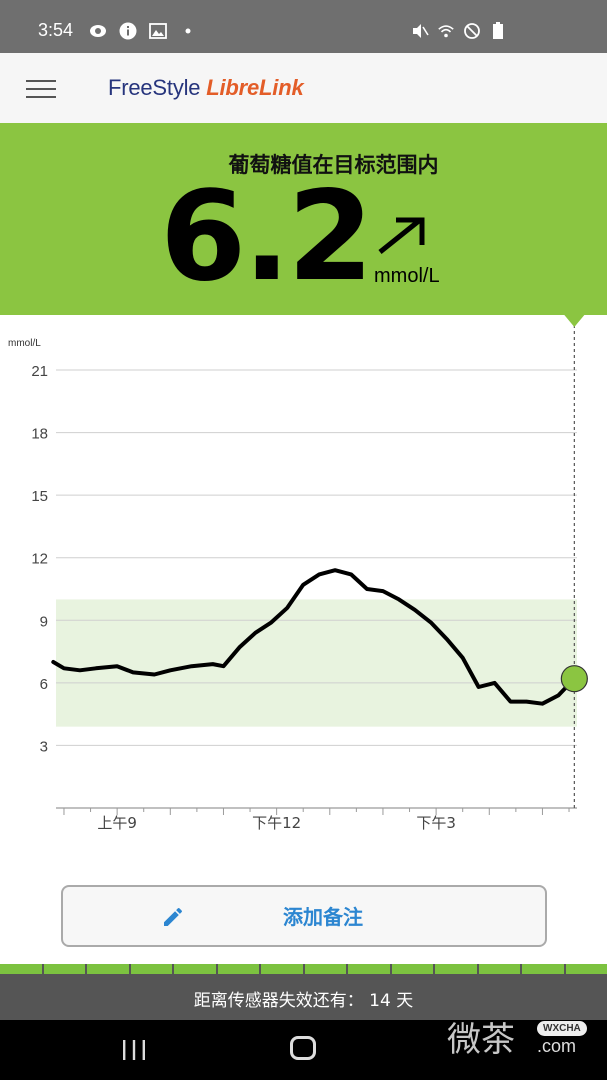 This screenshot has height=1080, width=607. Describe the element at coordinates (44, 746) in the screenshot. I see `y-tick-label: 3` at that location.